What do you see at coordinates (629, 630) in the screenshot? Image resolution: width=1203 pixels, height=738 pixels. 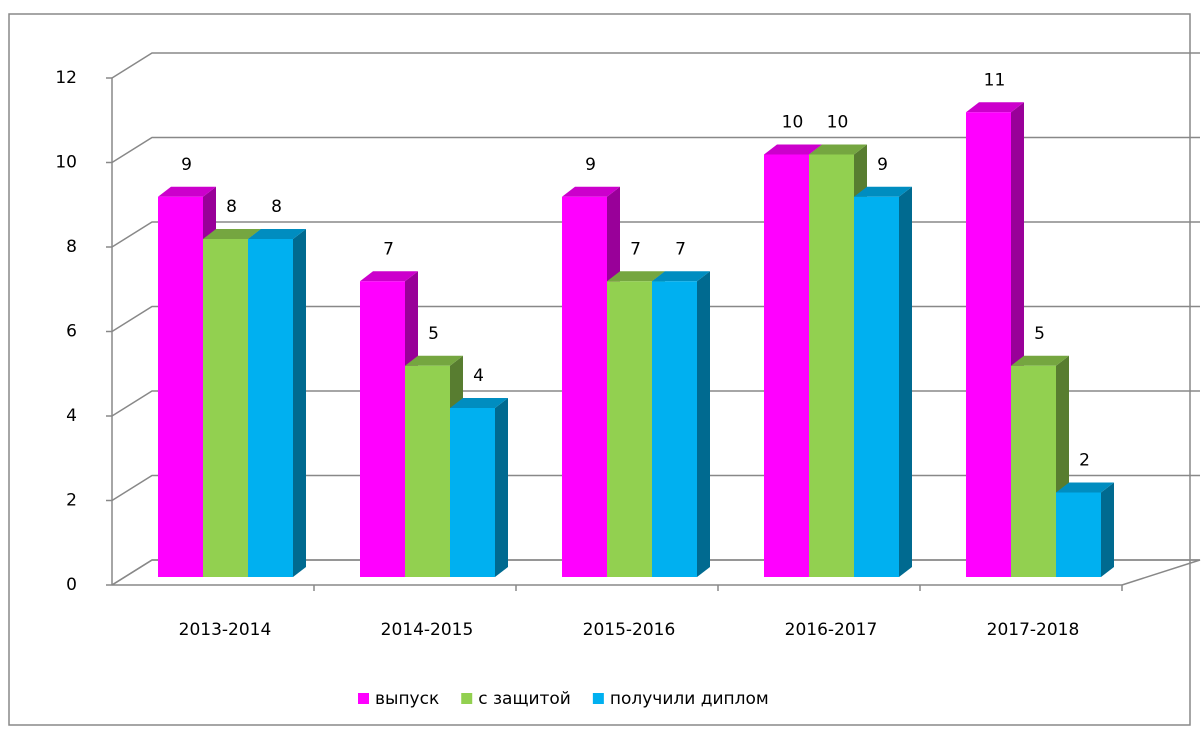 I see `x-tick-label: 2015-2016` at bounding box center [629, 630].